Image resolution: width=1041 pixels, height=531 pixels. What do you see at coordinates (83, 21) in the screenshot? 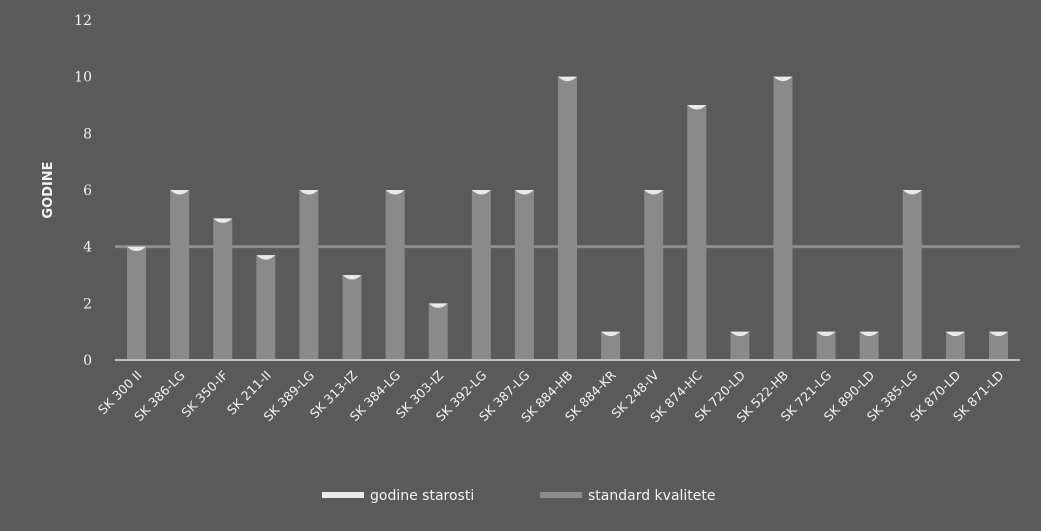
I see `y-tick-label: 12` at bounding box center [83, 21].